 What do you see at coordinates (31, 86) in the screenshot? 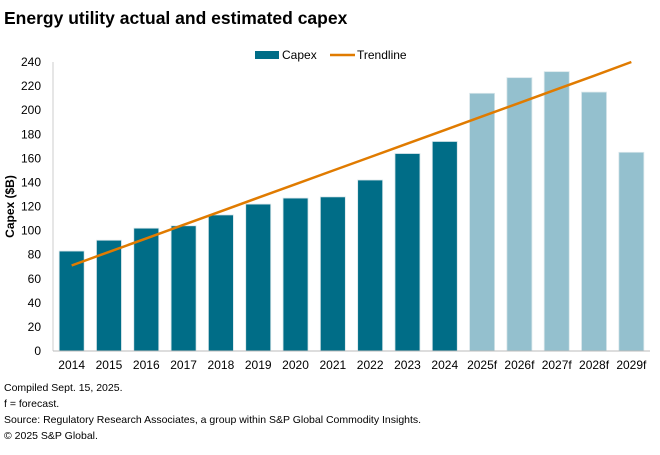
I see `y-tick-label: 220` at bounding box center [31, 86].